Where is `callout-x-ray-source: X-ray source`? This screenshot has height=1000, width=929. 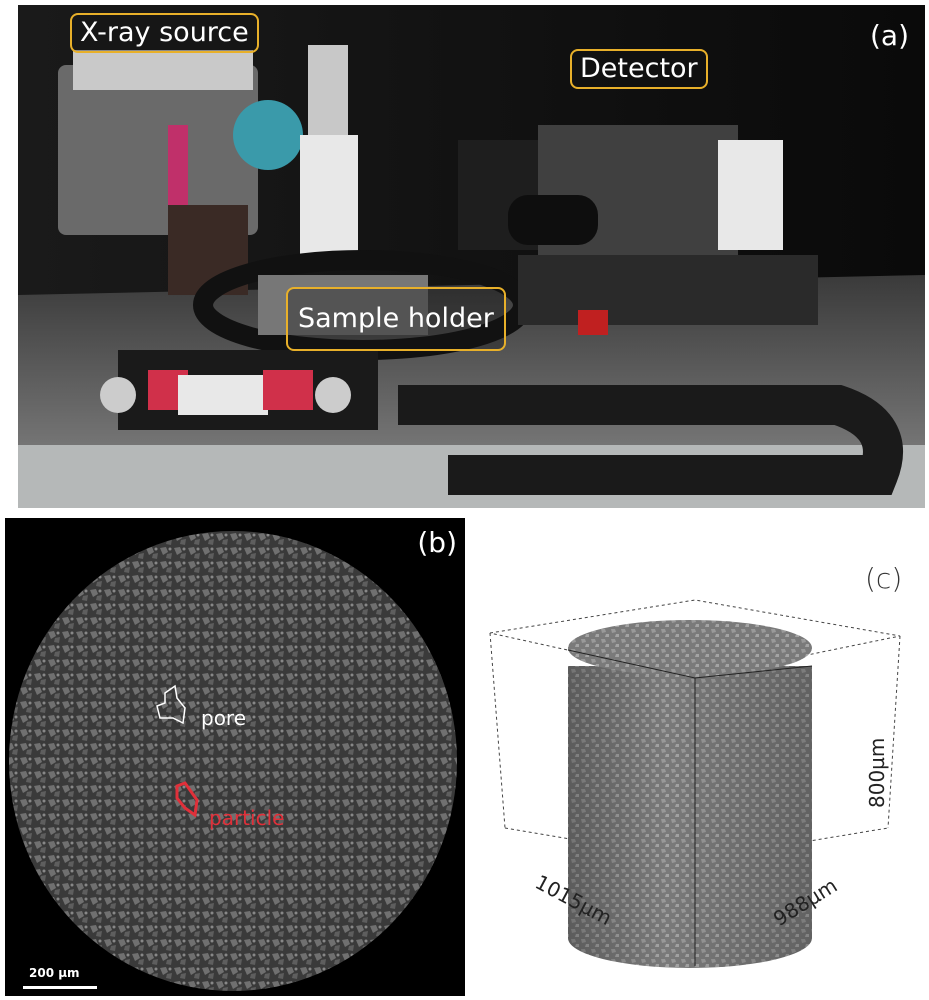
callout-x-ray-source: X-ray source is located at coordinates (164, 33).